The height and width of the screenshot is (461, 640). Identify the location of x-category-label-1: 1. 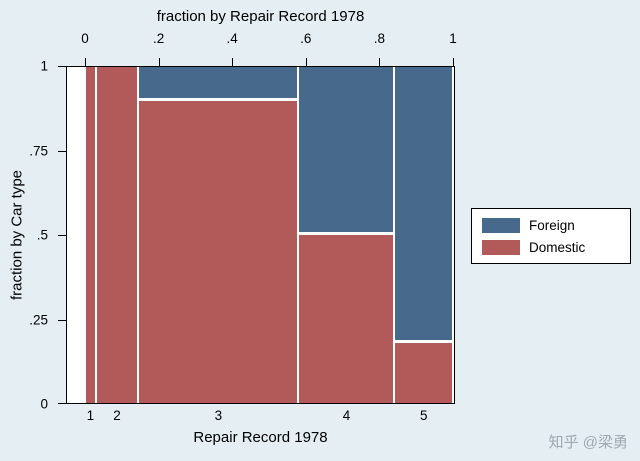
(90, 415).